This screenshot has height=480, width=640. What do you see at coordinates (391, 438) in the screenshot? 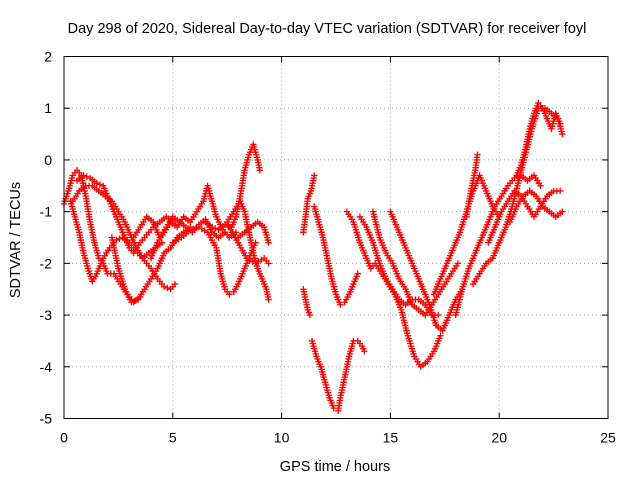
I see `x-tick-label: 15` at bounding box center [391, 438].